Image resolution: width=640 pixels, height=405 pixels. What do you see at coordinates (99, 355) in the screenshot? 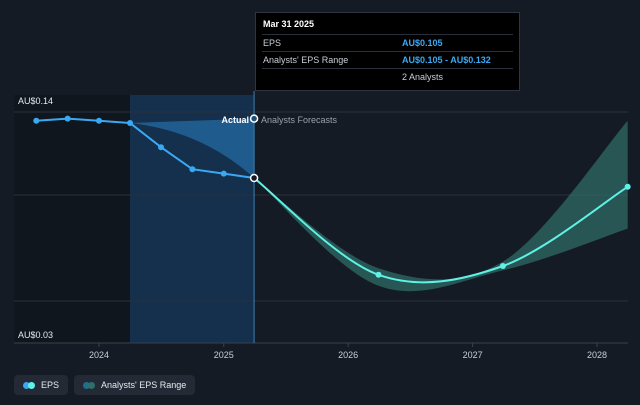
I see `x-tick-label-2024: 2024` at bounding box center [99, 355].